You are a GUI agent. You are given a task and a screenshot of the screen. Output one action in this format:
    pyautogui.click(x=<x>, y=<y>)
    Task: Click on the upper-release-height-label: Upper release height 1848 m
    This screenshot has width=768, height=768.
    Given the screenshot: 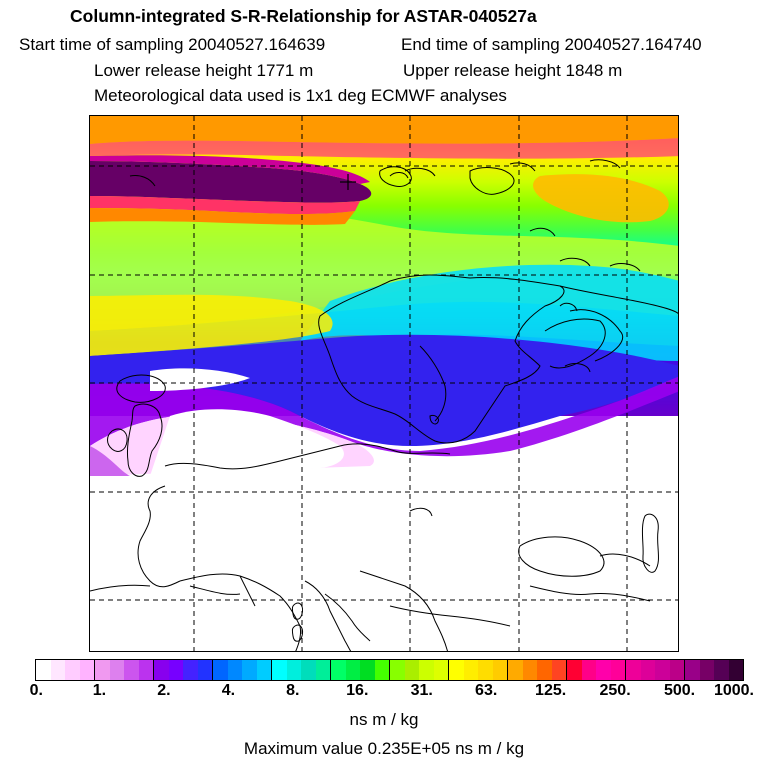 What is the action you would take?
    pyautogui.click(x=513, y=70)
    